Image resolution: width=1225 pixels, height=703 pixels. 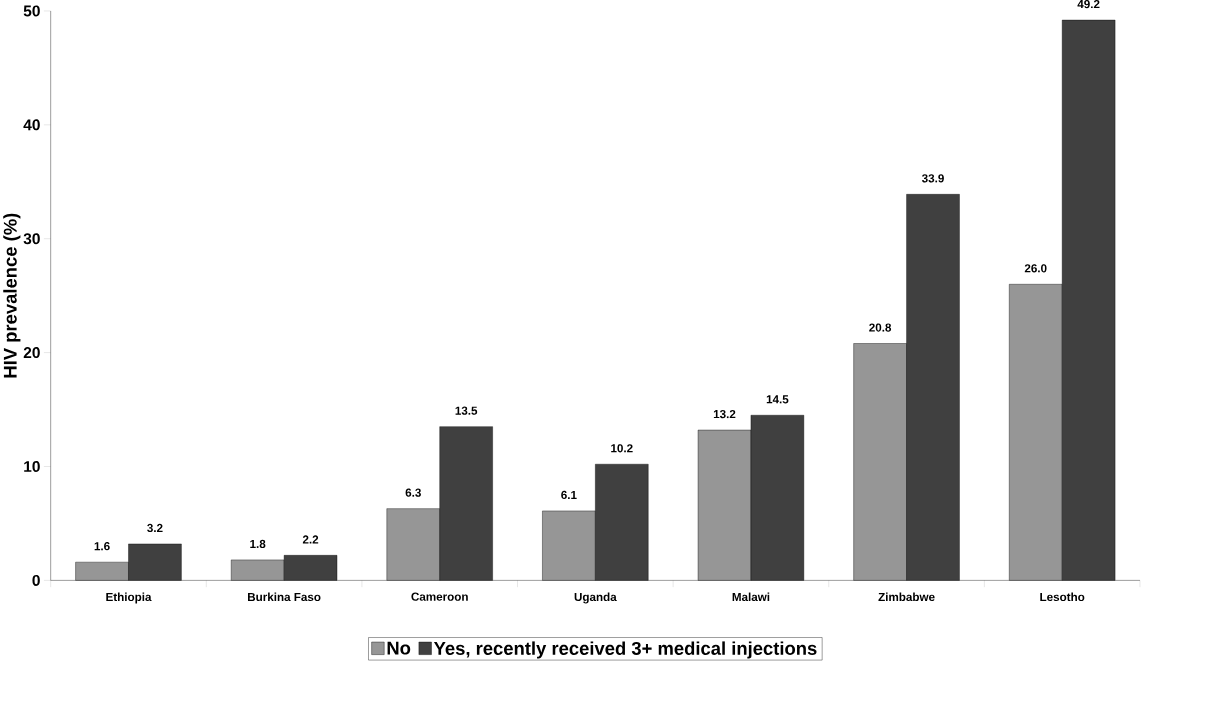 What do you see at coordinates (1035, 268) in the screenshot?
I see `data-label: 26.0` at bounding box center [1035, 268].